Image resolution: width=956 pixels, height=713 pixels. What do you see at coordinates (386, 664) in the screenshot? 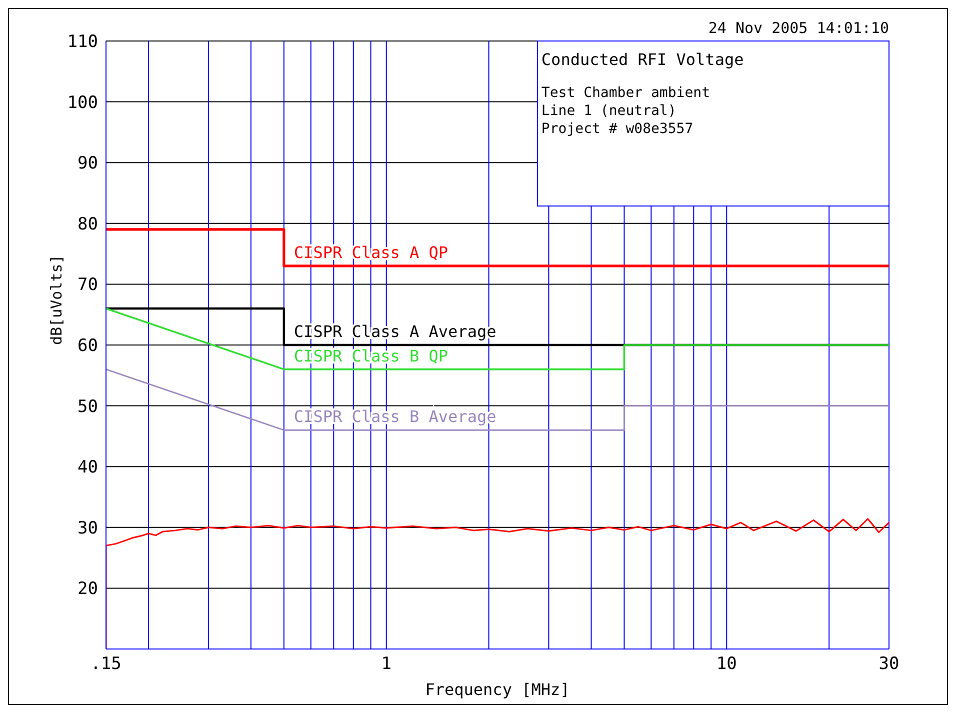
I see `x-tick-label: 1` at bounding box center [386, 664].